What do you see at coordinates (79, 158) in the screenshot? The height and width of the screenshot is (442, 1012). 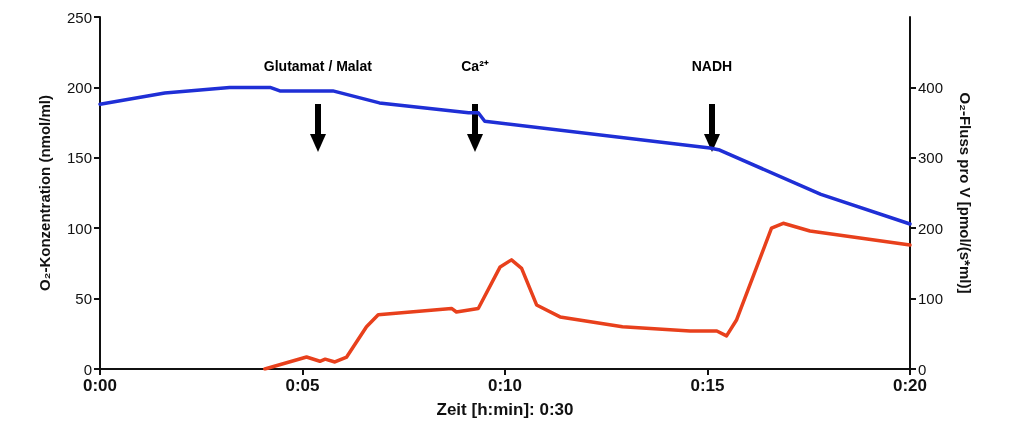 I see `y-tick-label: 150` at bounding box center [79, 158].